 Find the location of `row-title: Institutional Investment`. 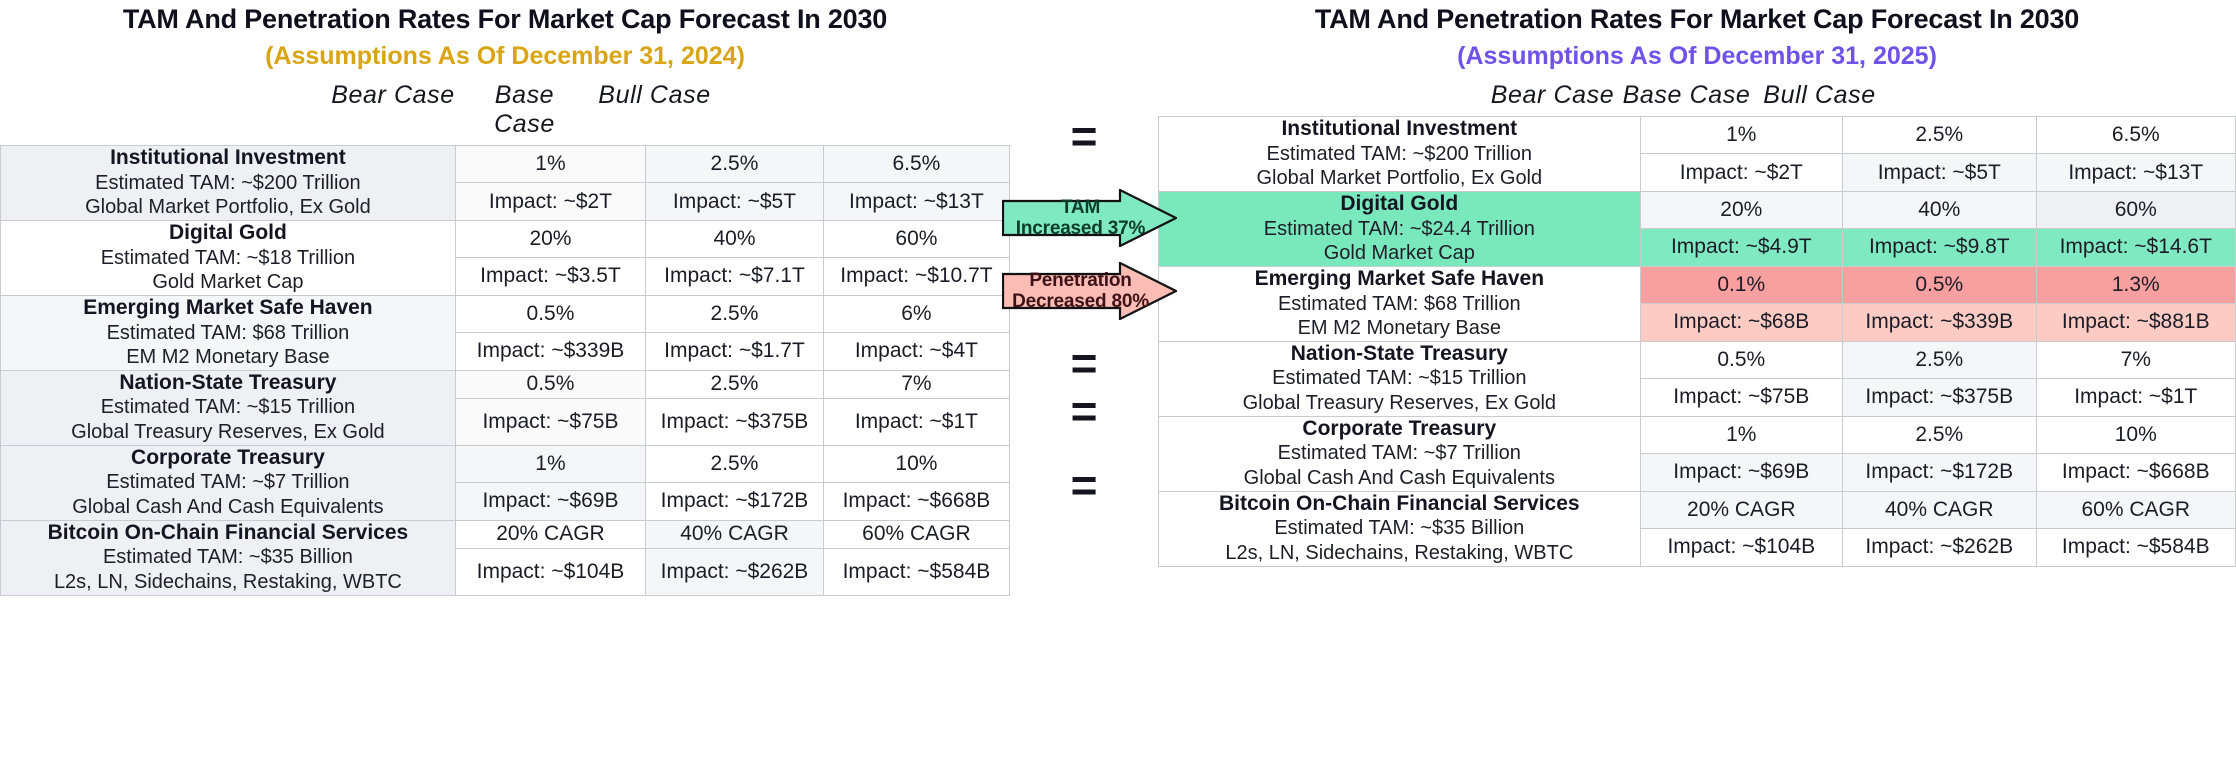

row-title: Institutional Investment is located at coordinates (228, 157).